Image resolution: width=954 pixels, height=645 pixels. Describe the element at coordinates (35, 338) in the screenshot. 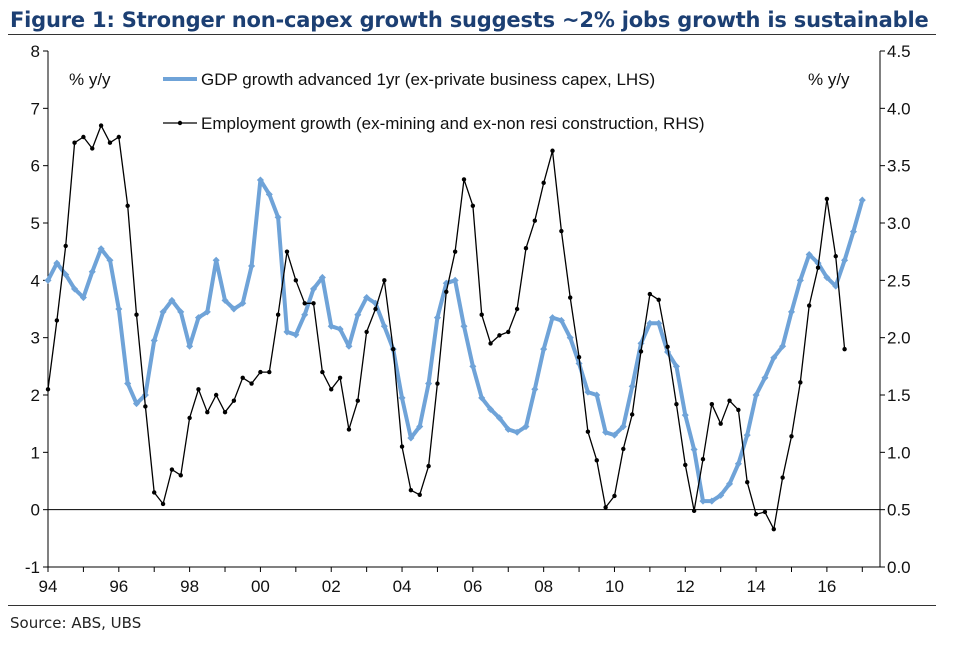

I see `left-tick-label: 3` at that location.